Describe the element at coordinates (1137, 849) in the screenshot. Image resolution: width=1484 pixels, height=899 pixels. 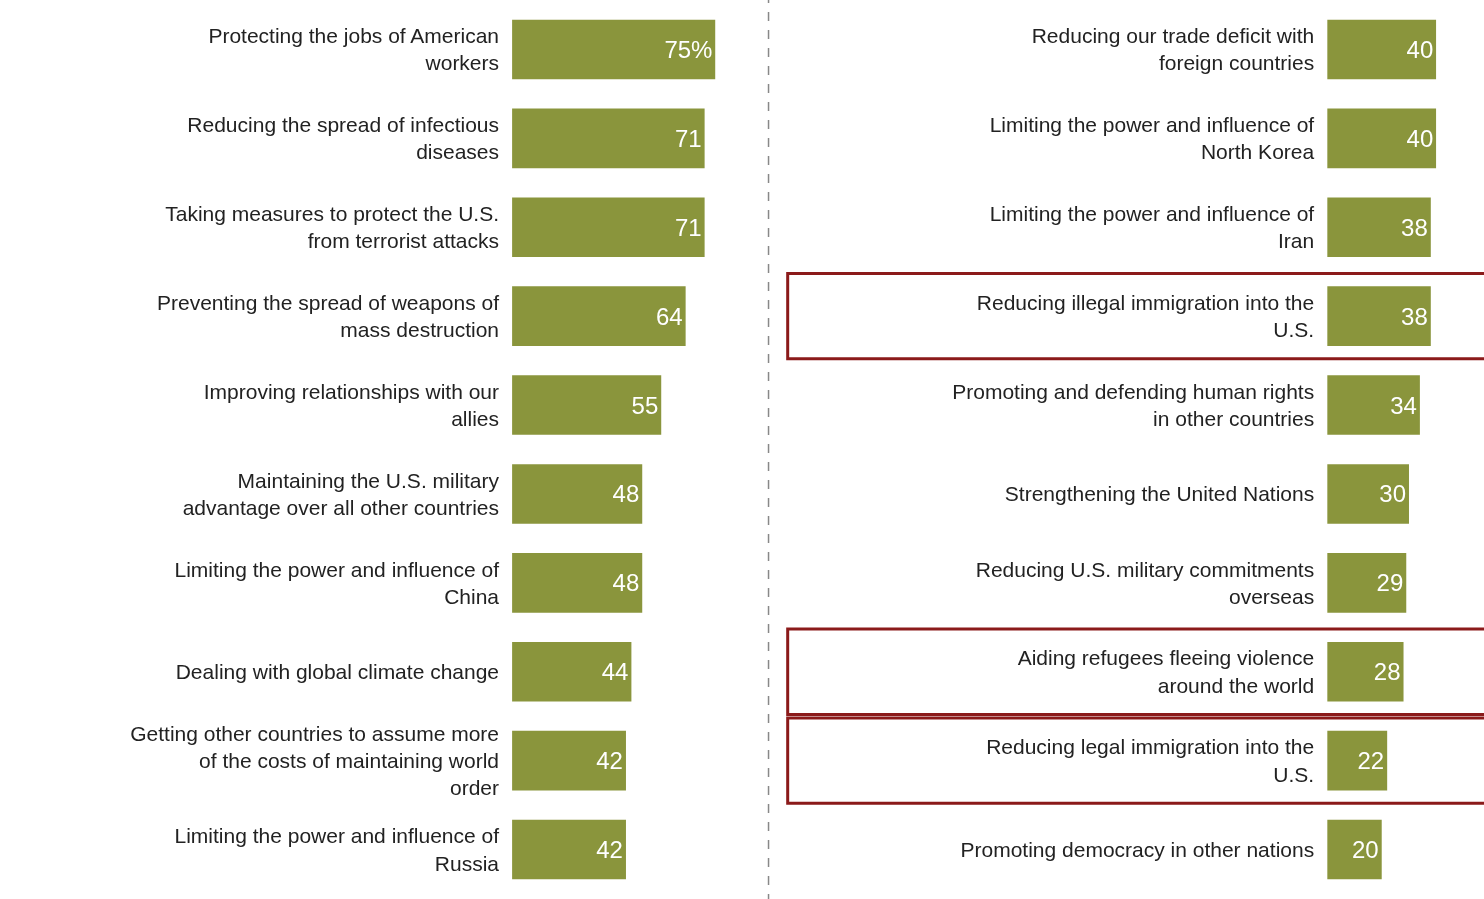
I see `y-tick-label: Promoting democracy in other nations` at that location.